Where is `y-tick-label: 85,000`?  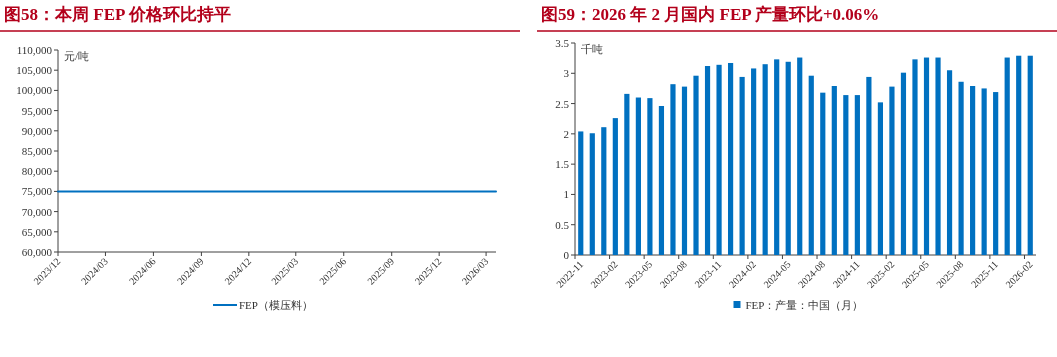 y-tick-label: 85,000 is located at coordinates (37, 151).